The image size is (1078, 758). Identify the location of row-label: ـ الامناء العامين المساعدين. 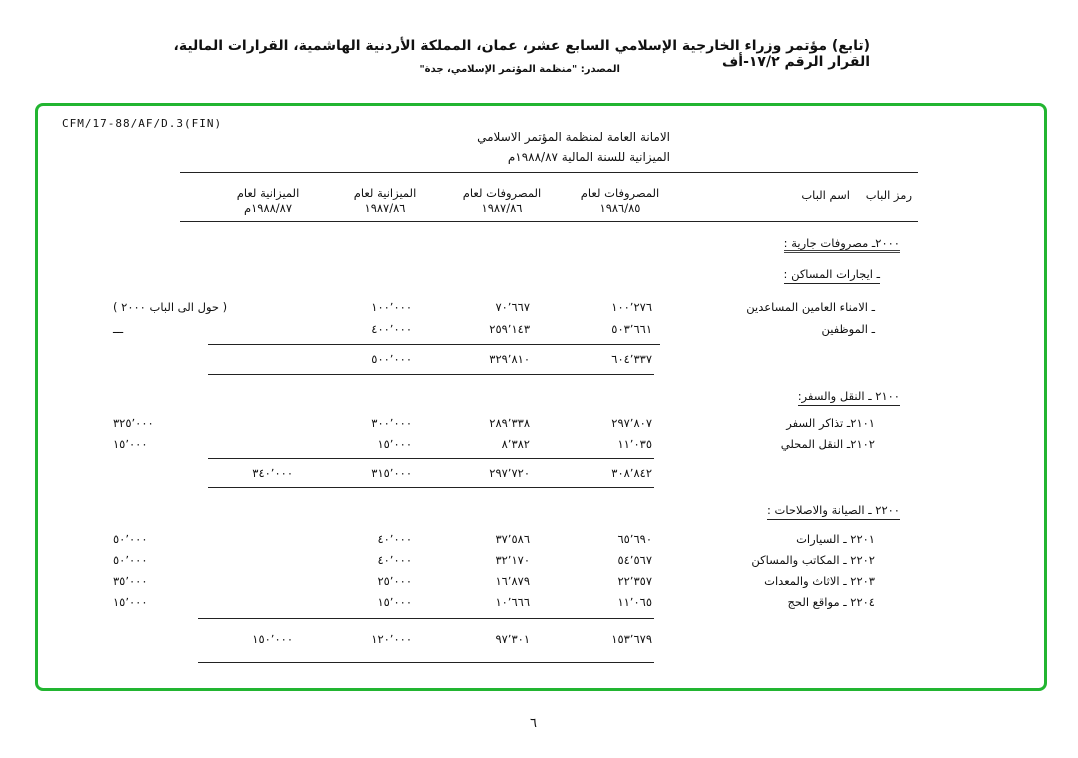
(810, 307).